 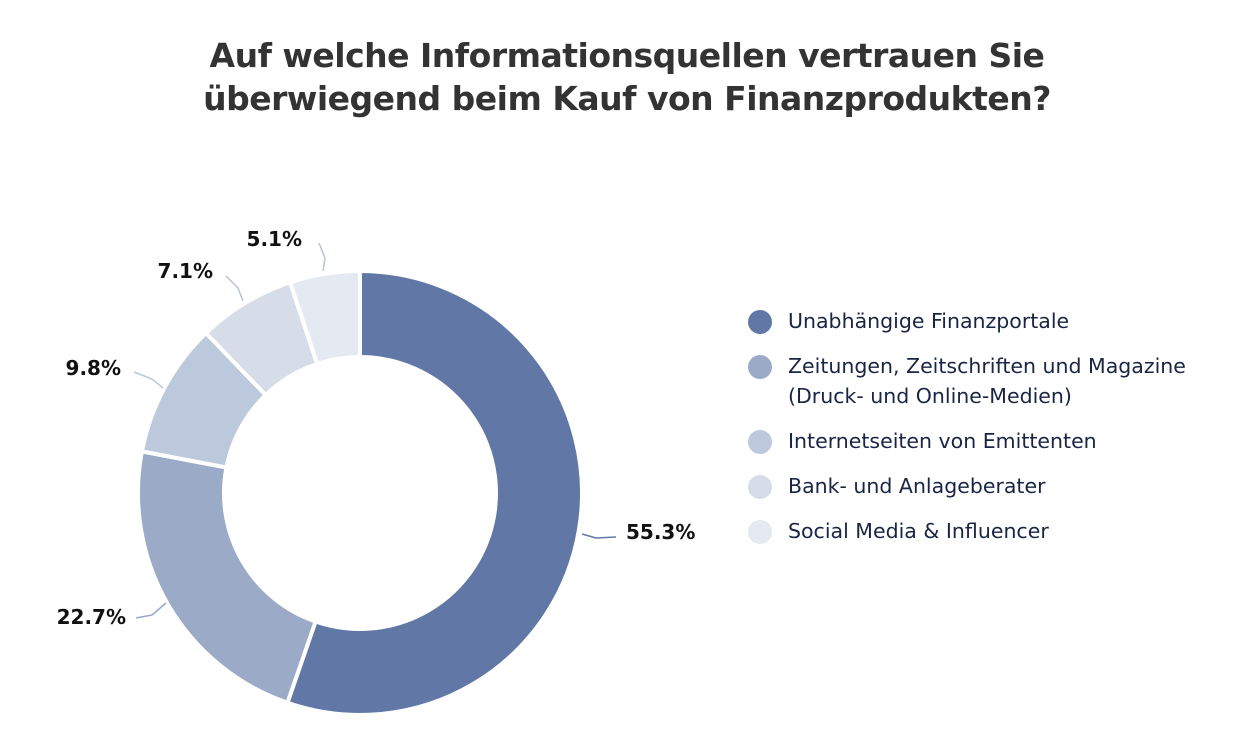 What do you see at coordinates (930, 396) in the screenshot?
I see `legend-label: (Druck- und Online-Medien)` at bounding box center [930, 396].